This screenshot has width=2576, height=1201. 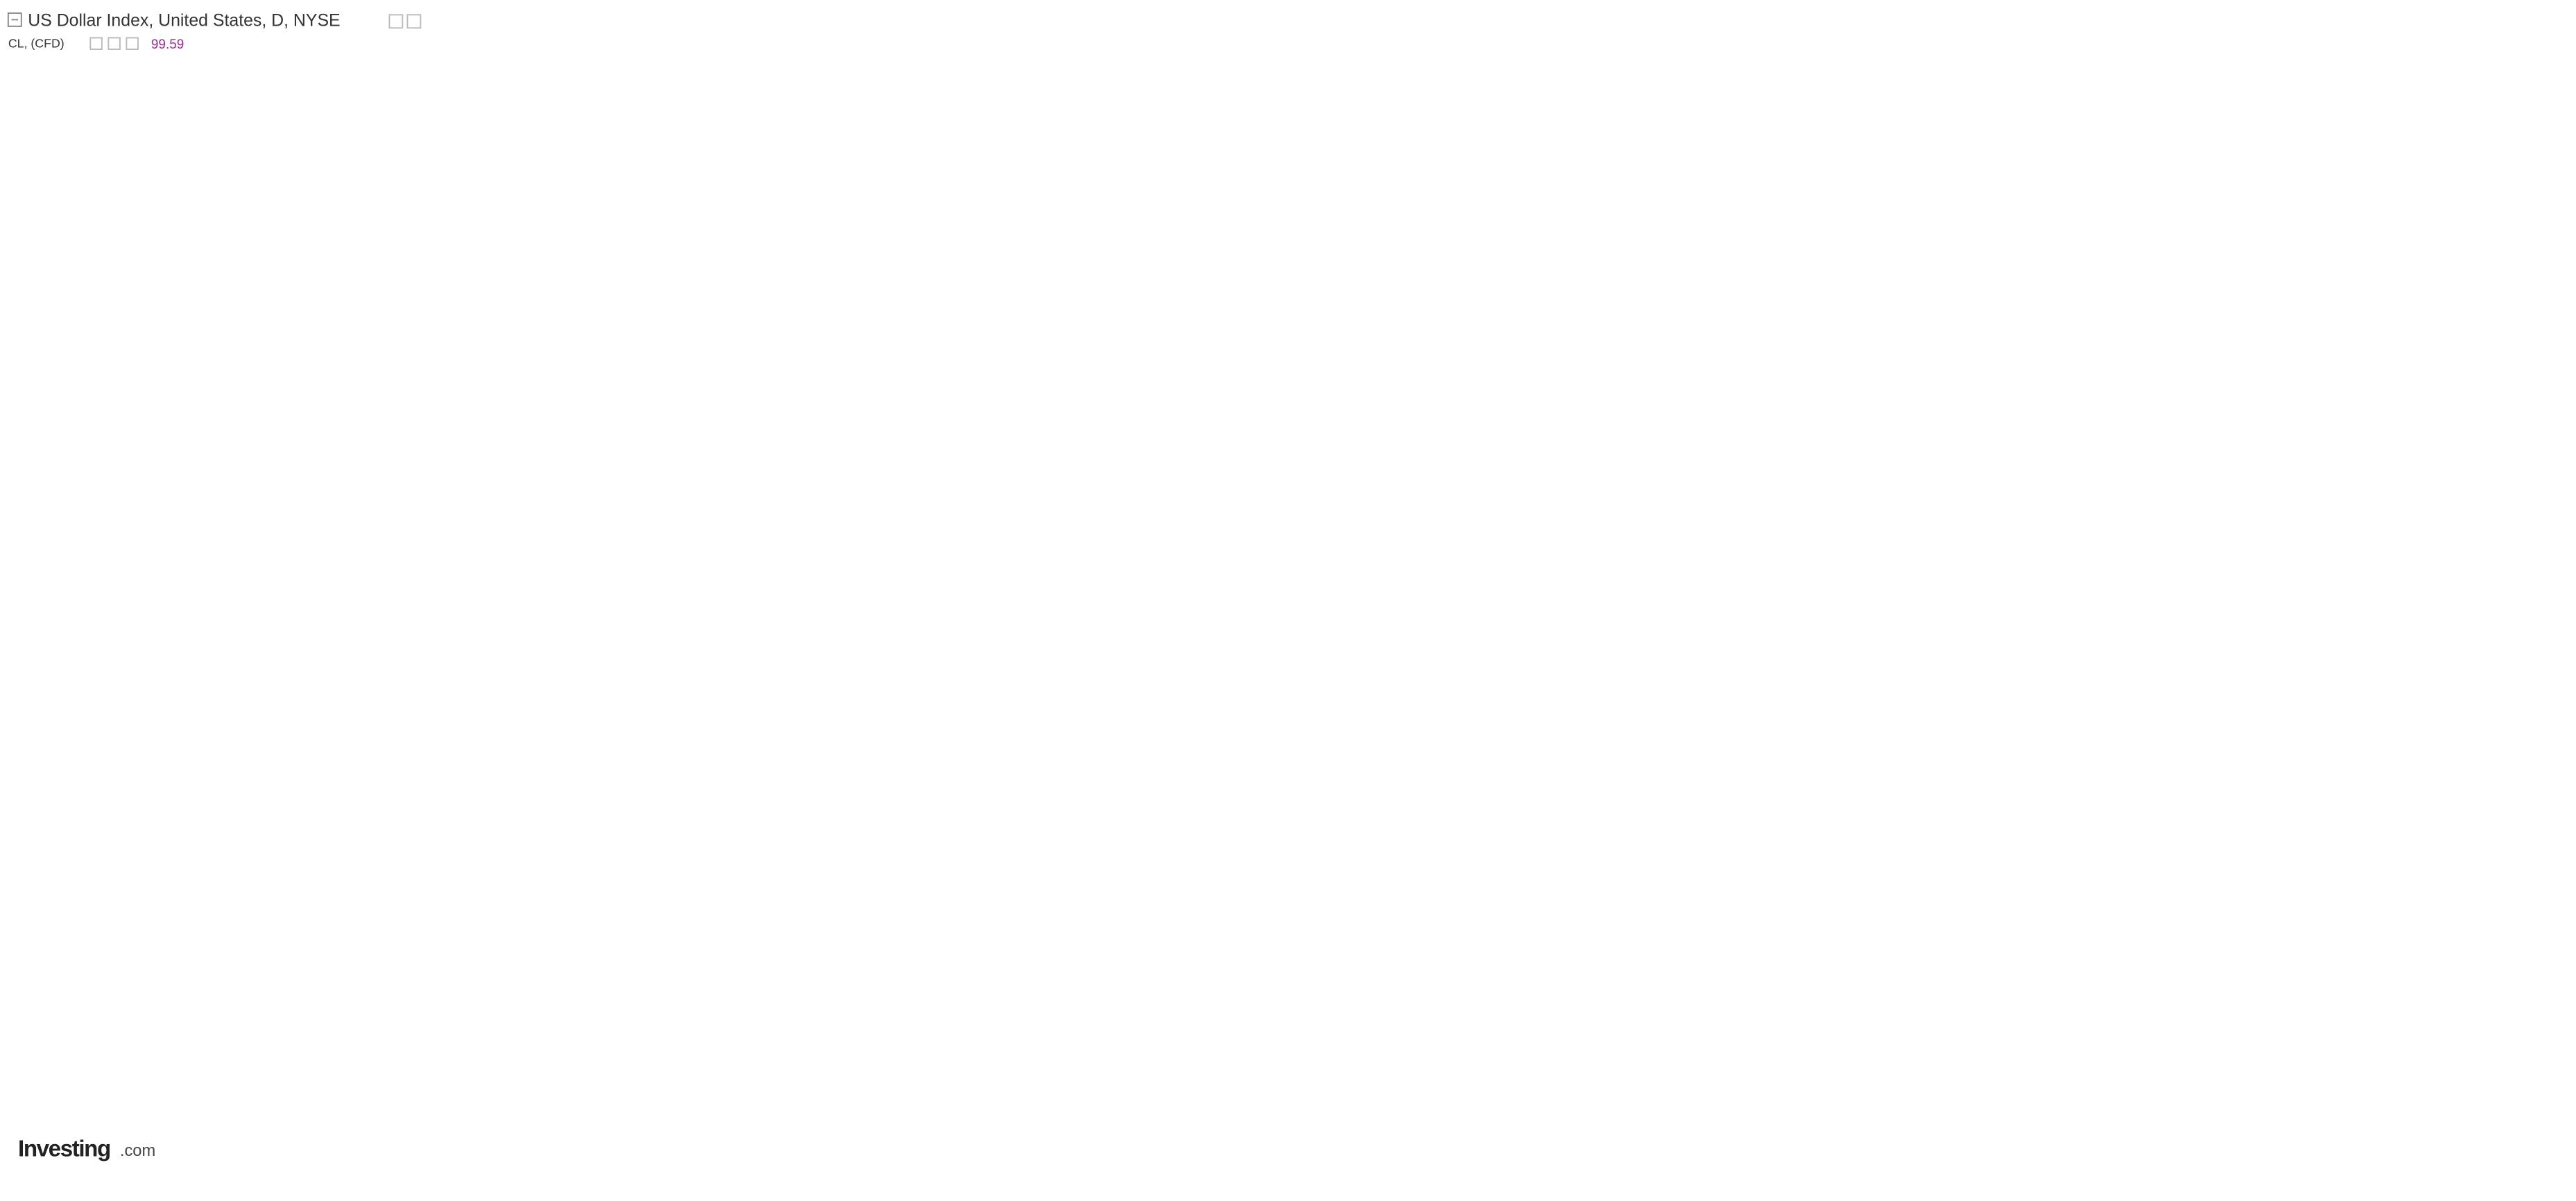 I want to click on chart-title: US Dollar Index, United States, D, NYSE, so click(x=184, y=20).